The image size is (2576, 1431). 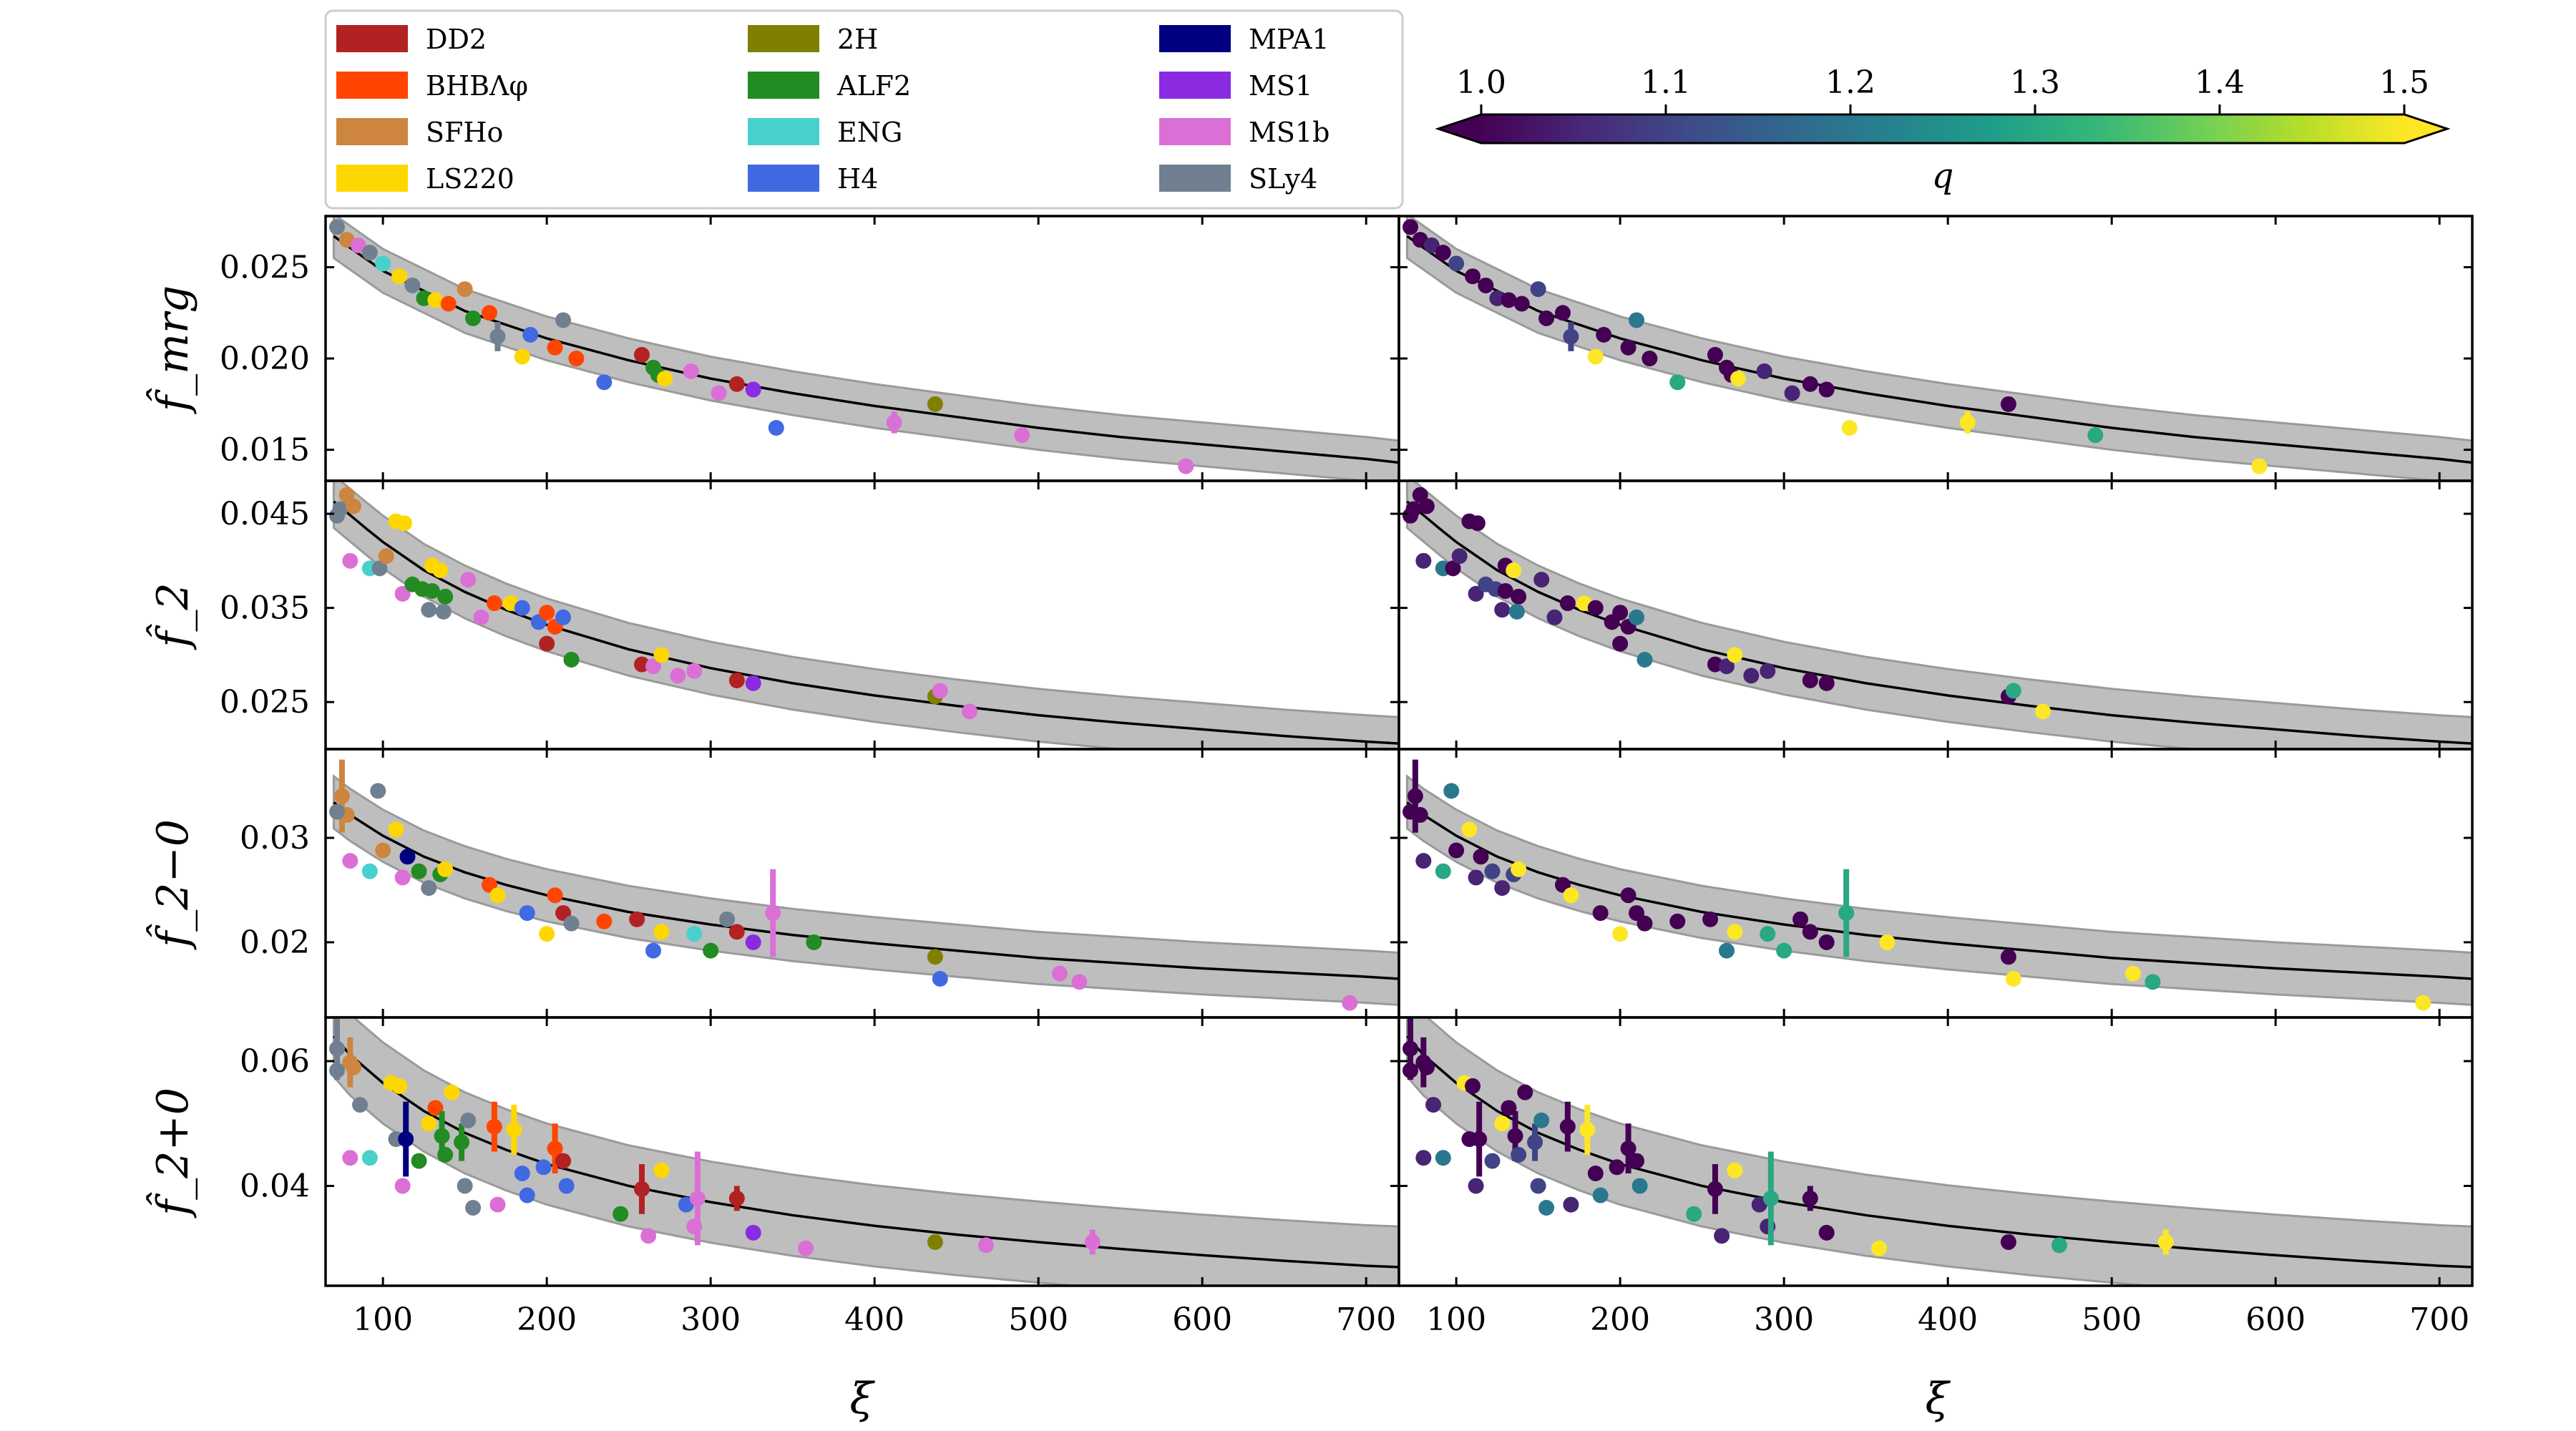 I want to click on colorbar-tick-label: 1.5, so click(x=2404, y=82).